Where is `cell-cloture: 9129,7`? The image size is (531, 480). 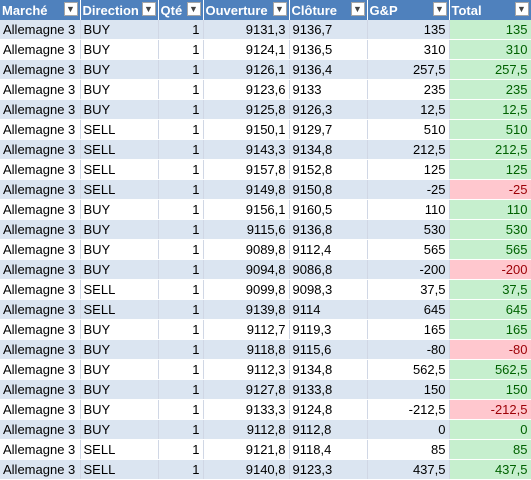 cell-cloture: 9129,7 is located at coordinates (328, 129).